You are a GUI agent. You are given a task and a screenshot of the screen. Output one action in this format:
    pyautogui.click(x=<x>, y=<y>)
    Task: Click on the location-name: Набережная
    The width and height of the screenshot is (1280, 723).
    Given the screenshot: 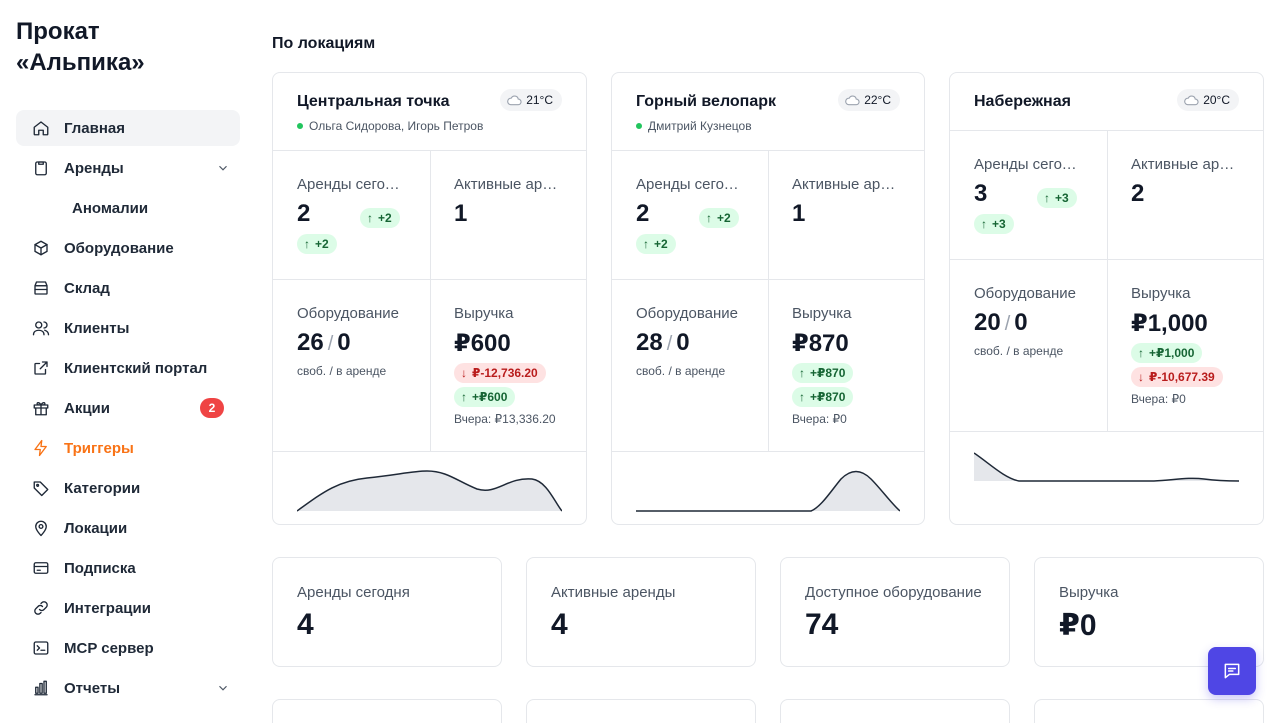 What is the action you would take?
    pyautogui.click(x=1022, y=101)
    